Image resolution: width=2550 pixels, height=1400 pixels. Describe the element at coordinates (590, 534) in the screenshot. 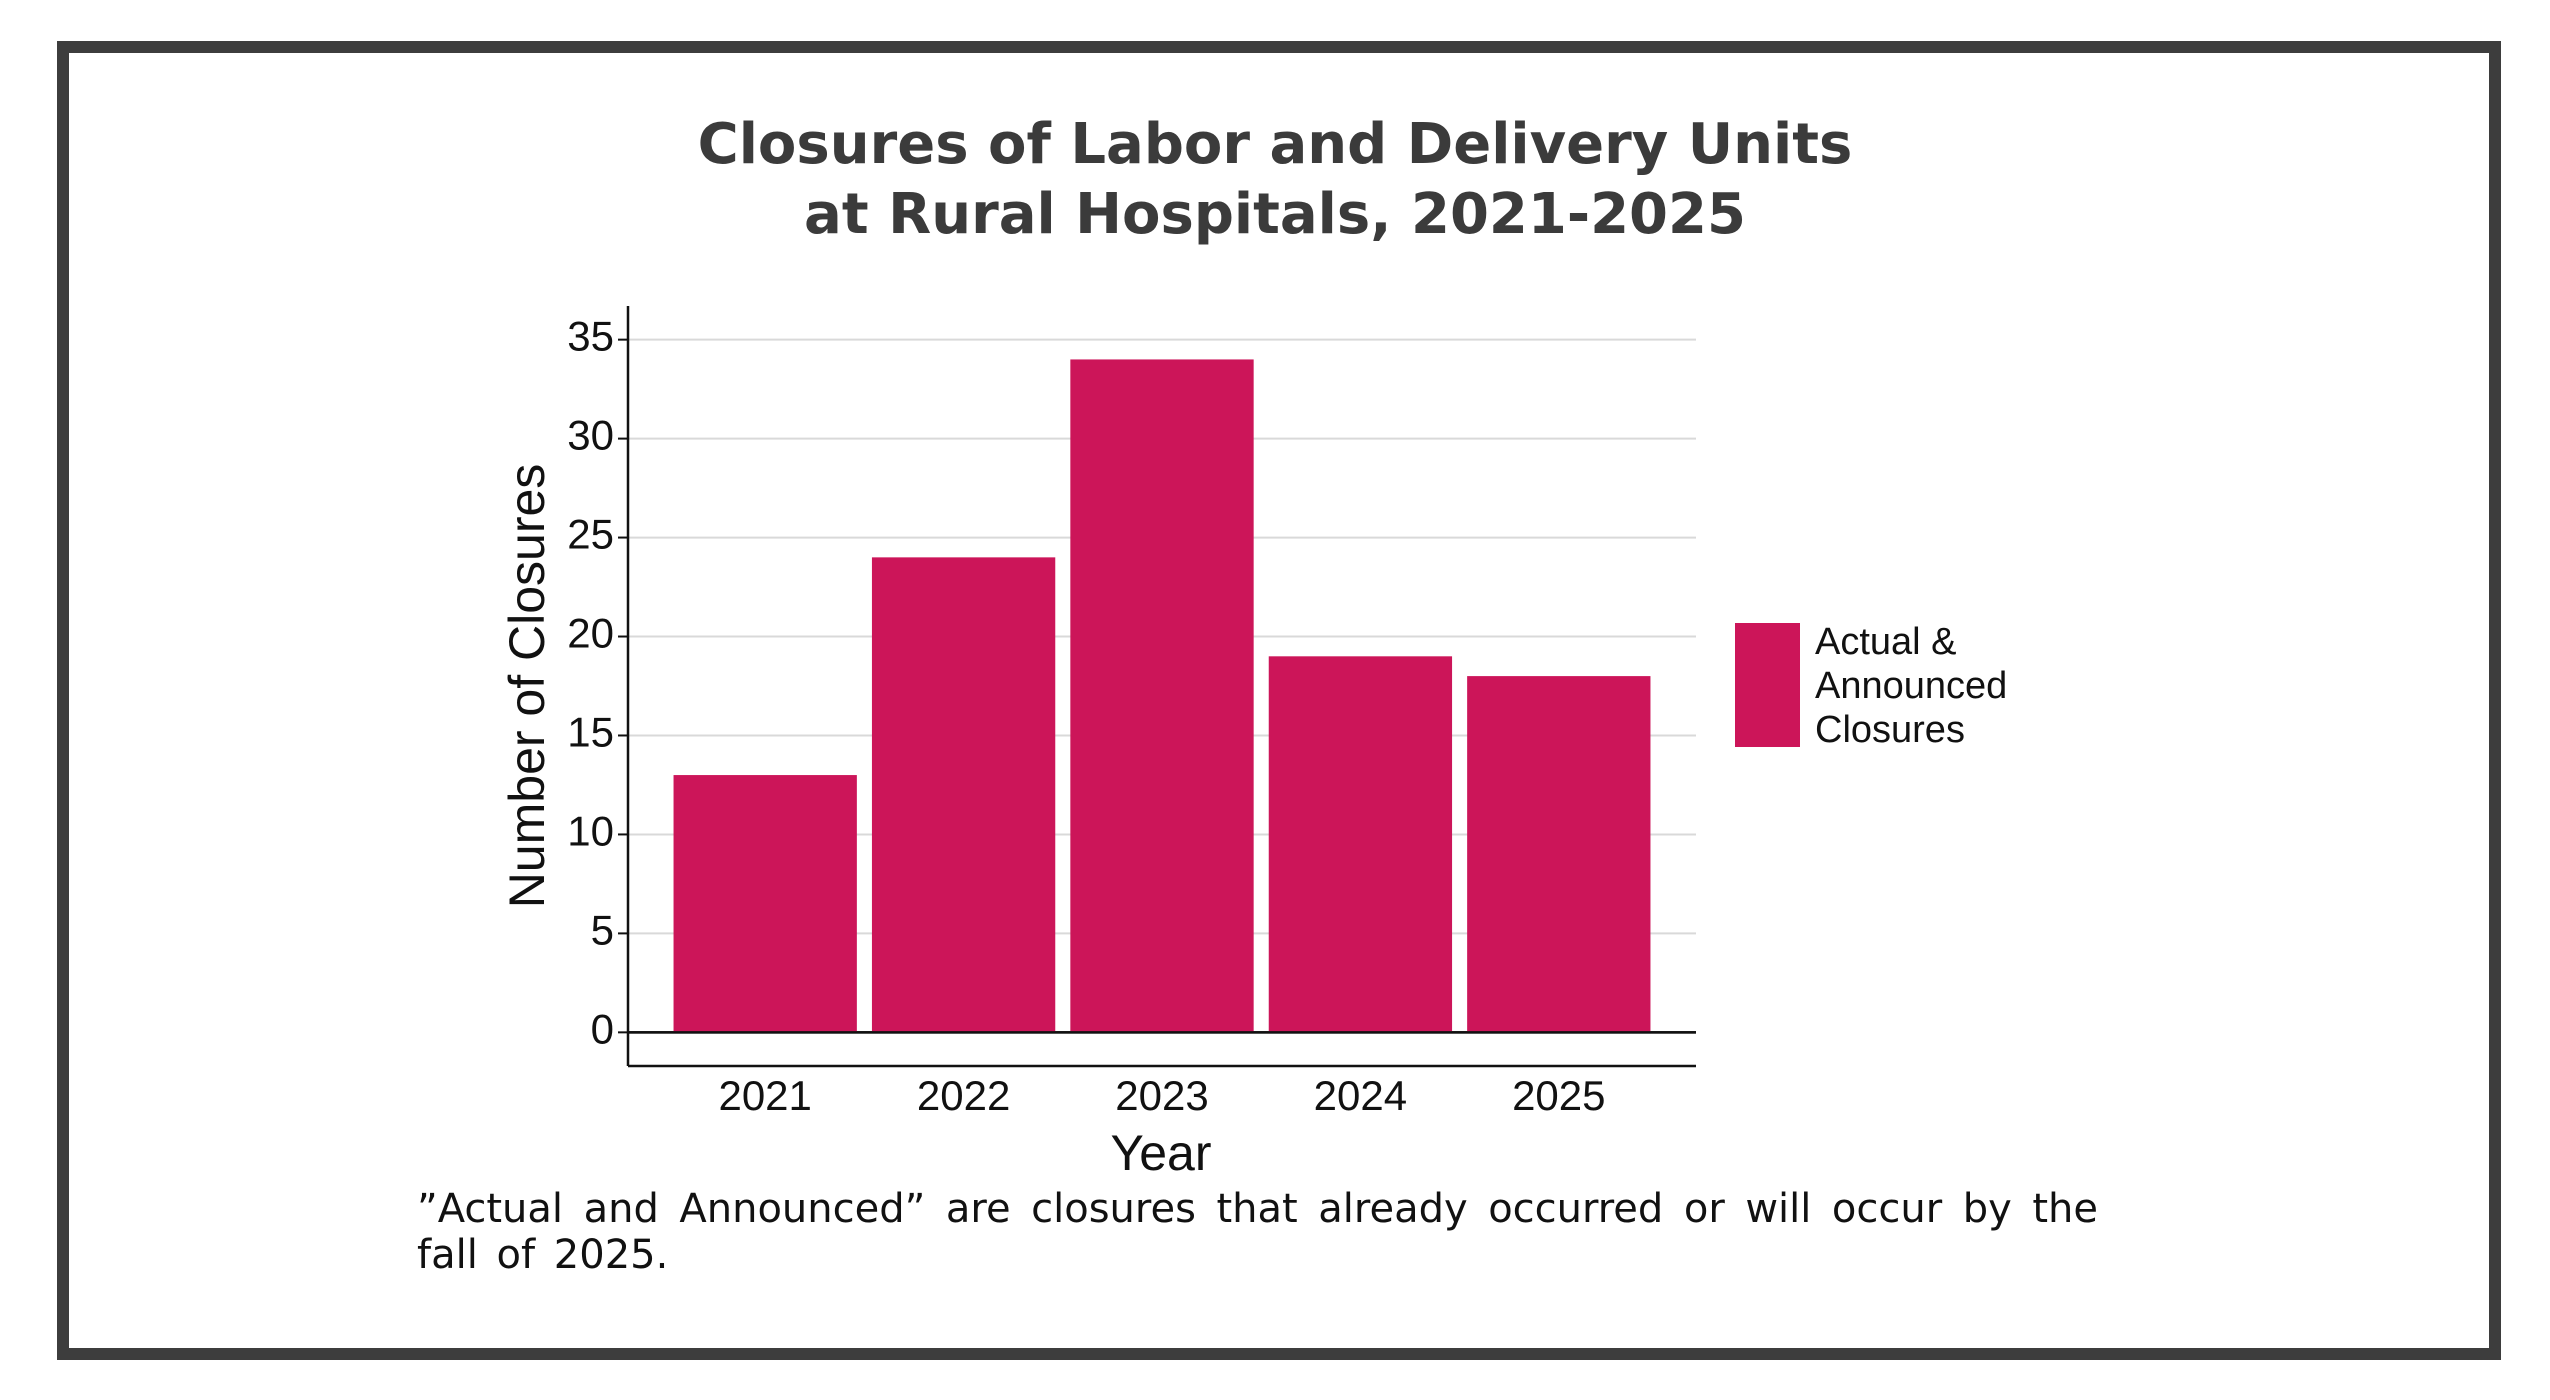

I see `y-tick-label: 25` at that location.